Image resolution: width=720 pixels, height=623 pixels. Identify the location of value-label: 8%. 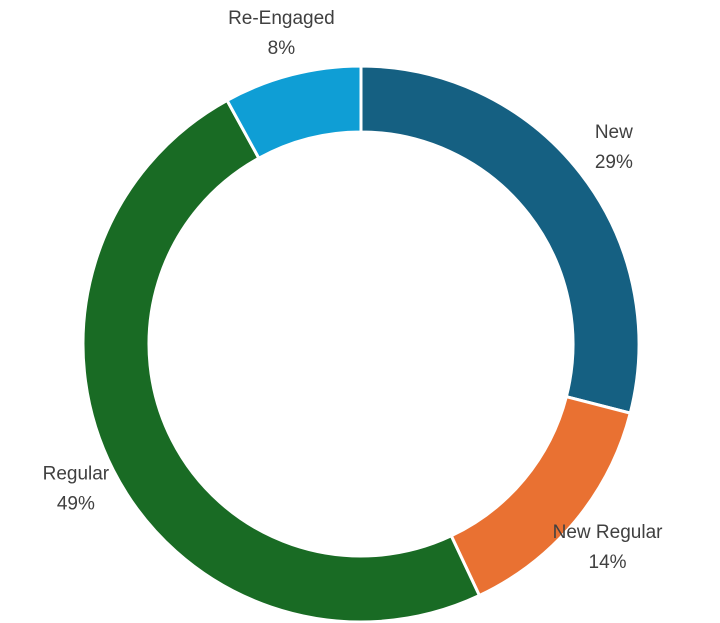
(282, 48).